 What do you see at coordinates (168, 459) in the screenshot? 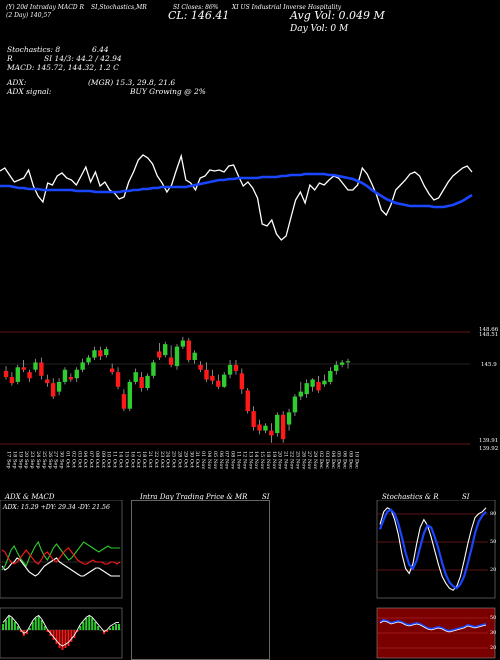
I see `date-label: 24 Oct` at bounding box center [168, 459].